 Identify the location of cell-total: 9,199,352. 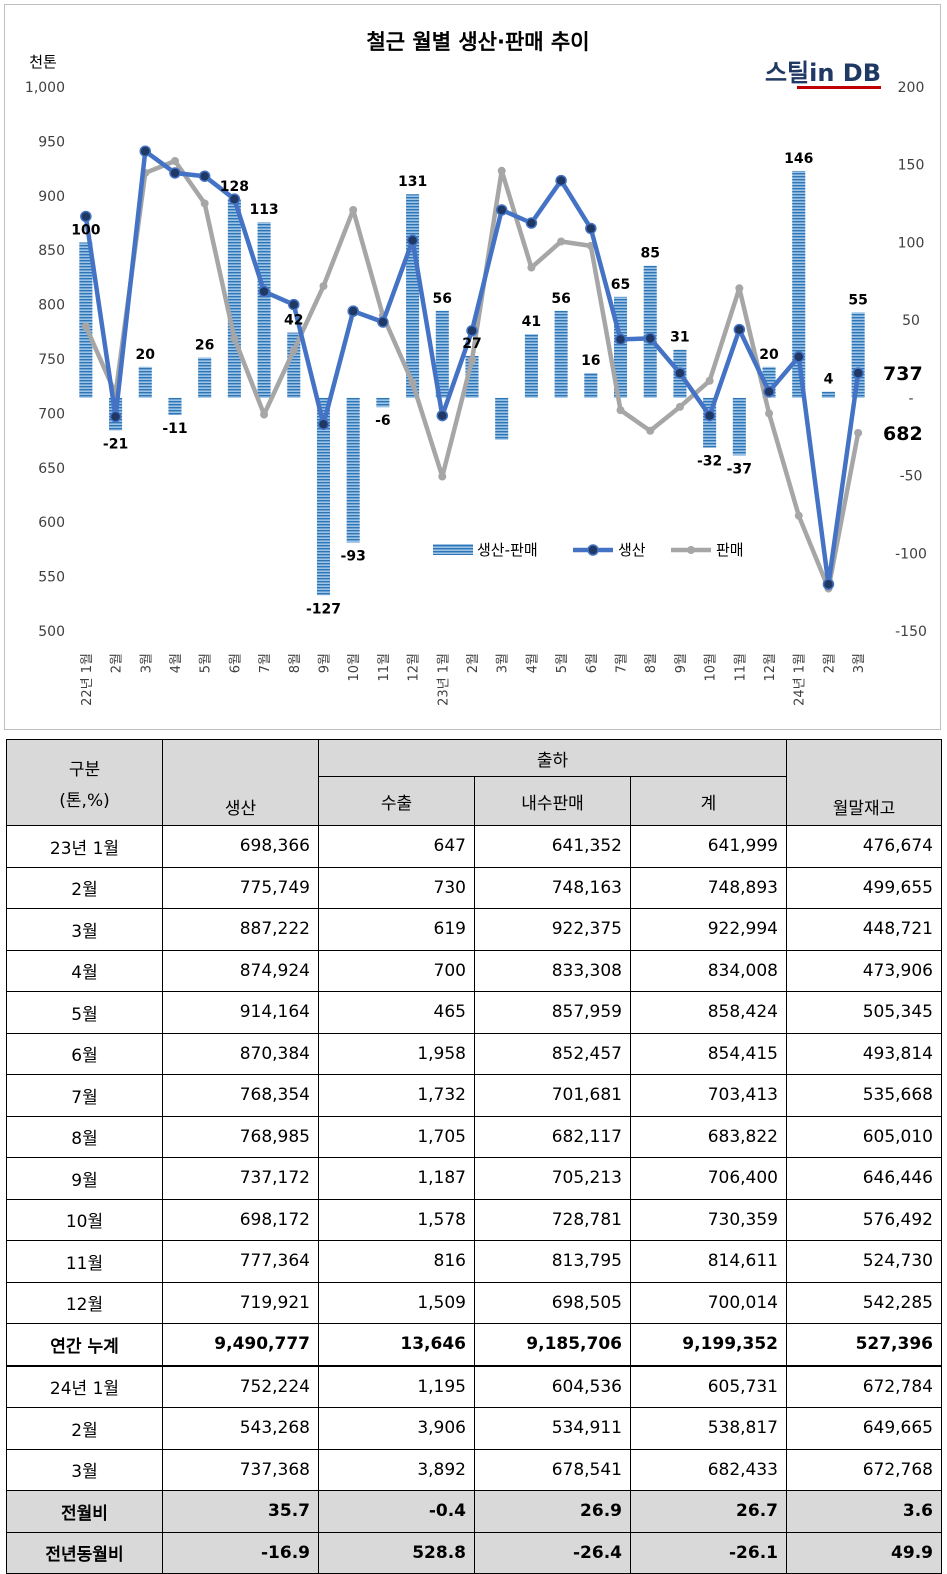
(708, 1344).